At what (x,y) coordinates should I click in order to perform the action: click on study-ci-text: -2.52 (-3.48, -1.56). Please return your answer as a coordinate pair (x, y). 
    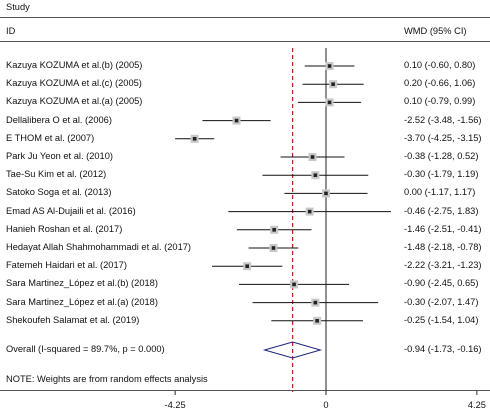
    Looking at the image, I should click on (443, 119).